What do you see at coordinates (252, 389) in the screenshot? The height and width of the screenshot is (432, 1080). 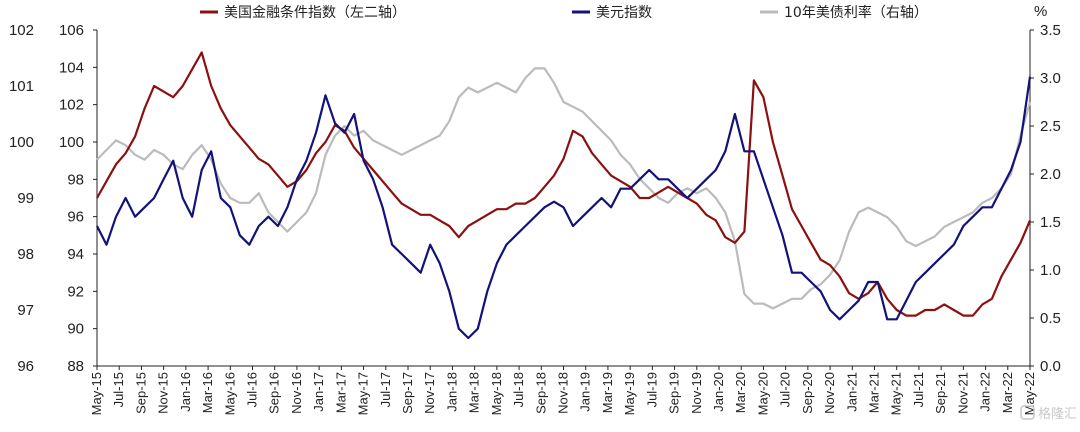 I see `x-tick-label: Jul-16` at bounding box center [252, 389].